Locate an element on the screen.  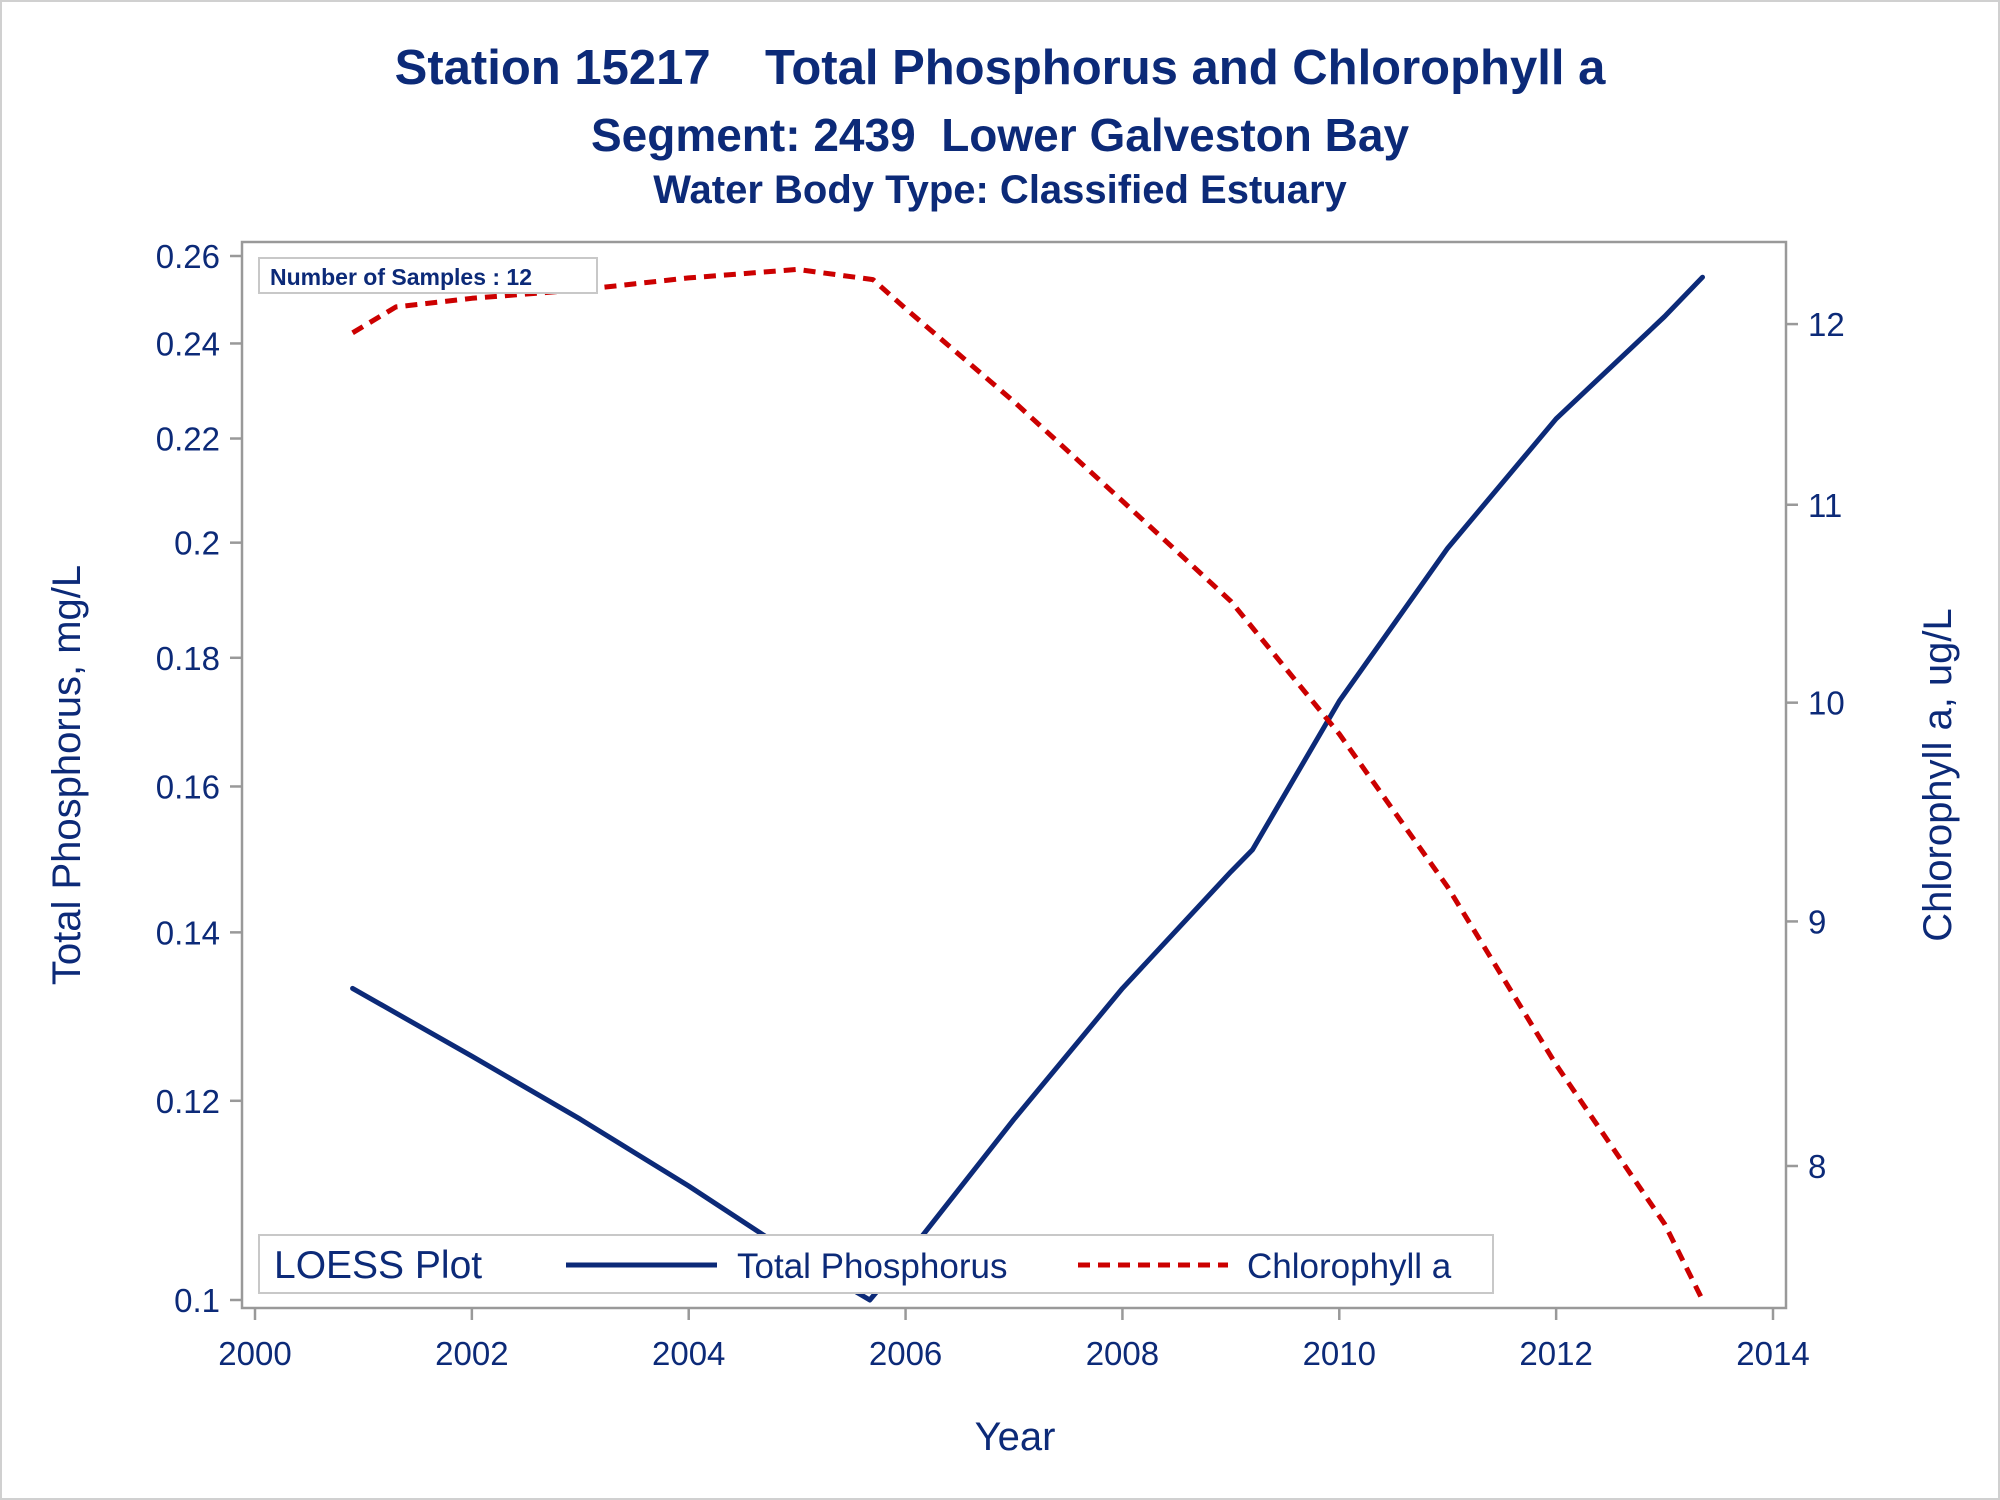
x-tick-label: 2002 is located at coordinates (471, 1353).